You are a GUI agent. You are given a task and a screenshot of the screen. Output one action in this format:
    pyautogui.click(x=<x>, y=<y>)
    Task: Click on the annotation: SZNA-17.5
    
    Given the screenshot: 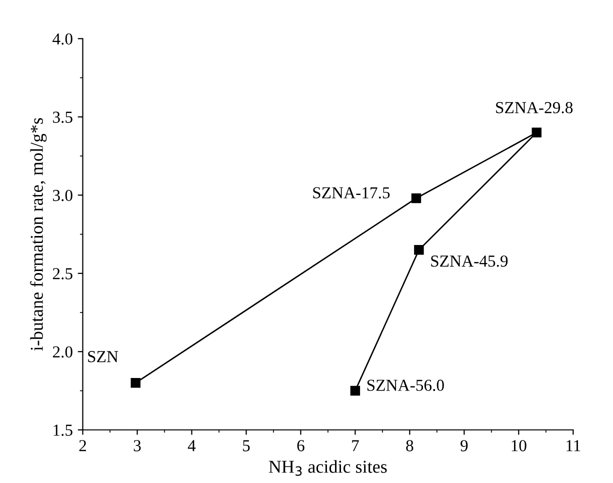 What is the action you would take?
    pyautogui.click(x=351, y=192)
    